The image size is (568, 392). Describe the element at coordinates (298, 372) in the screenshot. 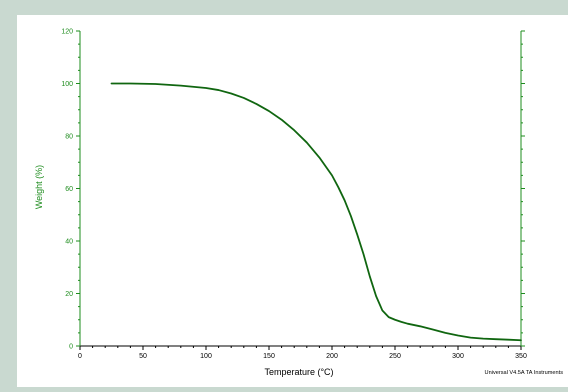

I see `x-axis-label: Temperature (°C)` at that location.